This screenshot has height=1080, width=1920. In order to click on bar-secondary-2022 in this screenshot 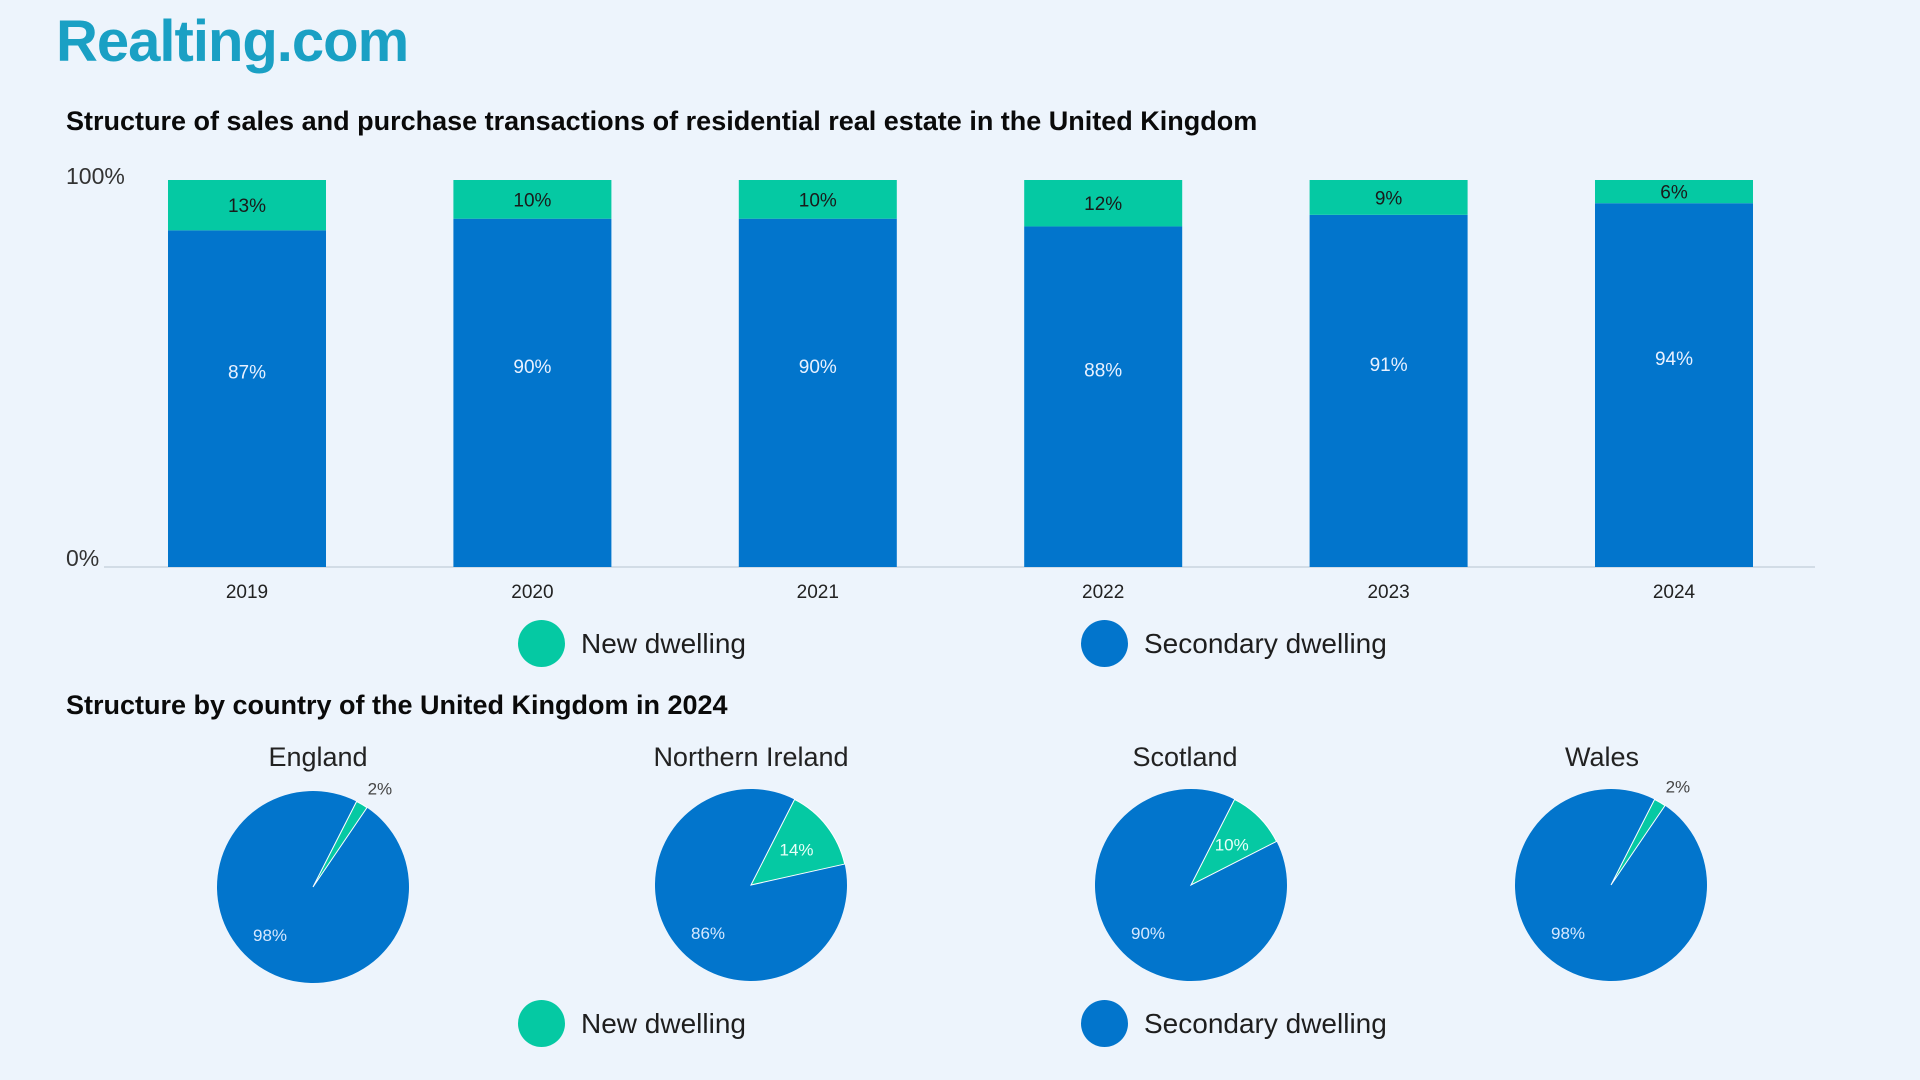, I will do `click(1103, 396)`.